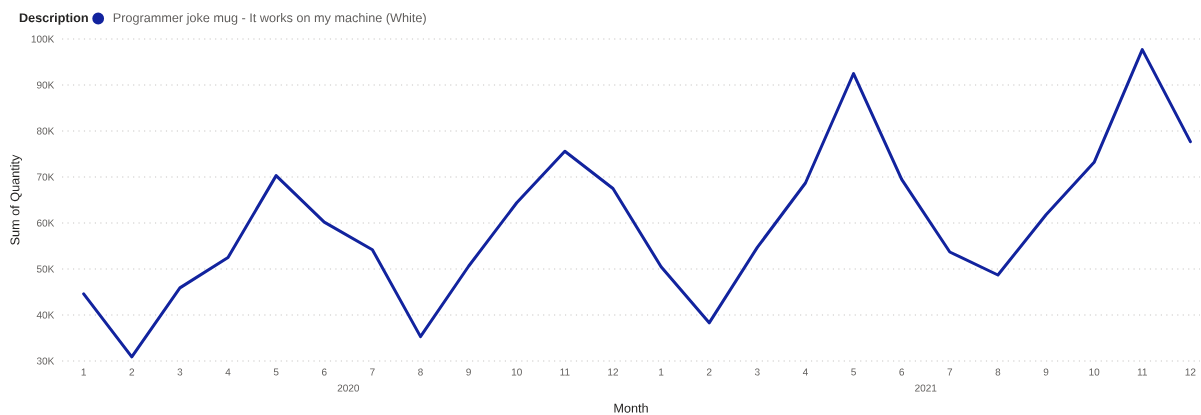 This screenshot has width=1201, height=415. Describe the element at coordinates (926, 388) in the screenshot. I see `text: 2021` at that location.